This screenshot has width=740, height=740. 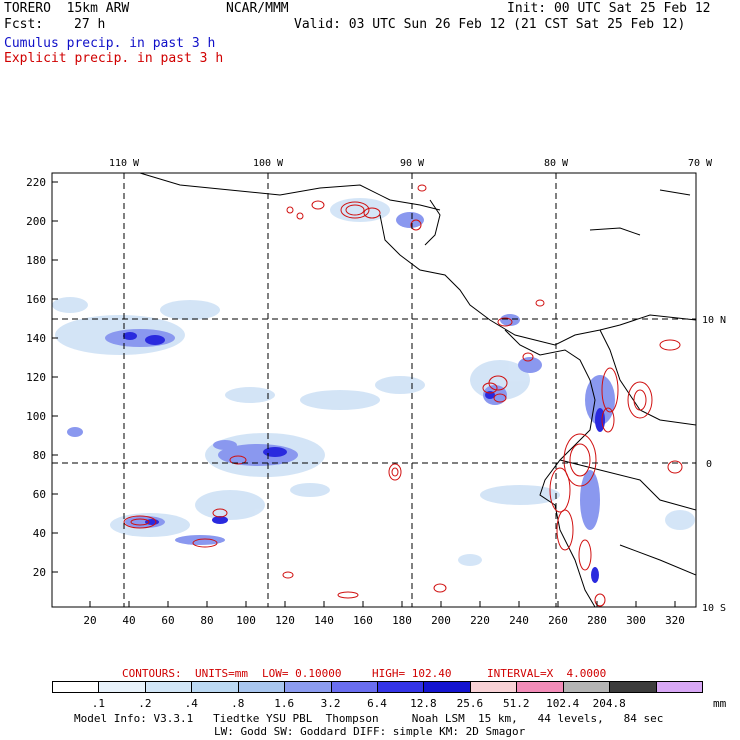 I want to click on colorbar-label: 3.2, so click(x=330, y=703).